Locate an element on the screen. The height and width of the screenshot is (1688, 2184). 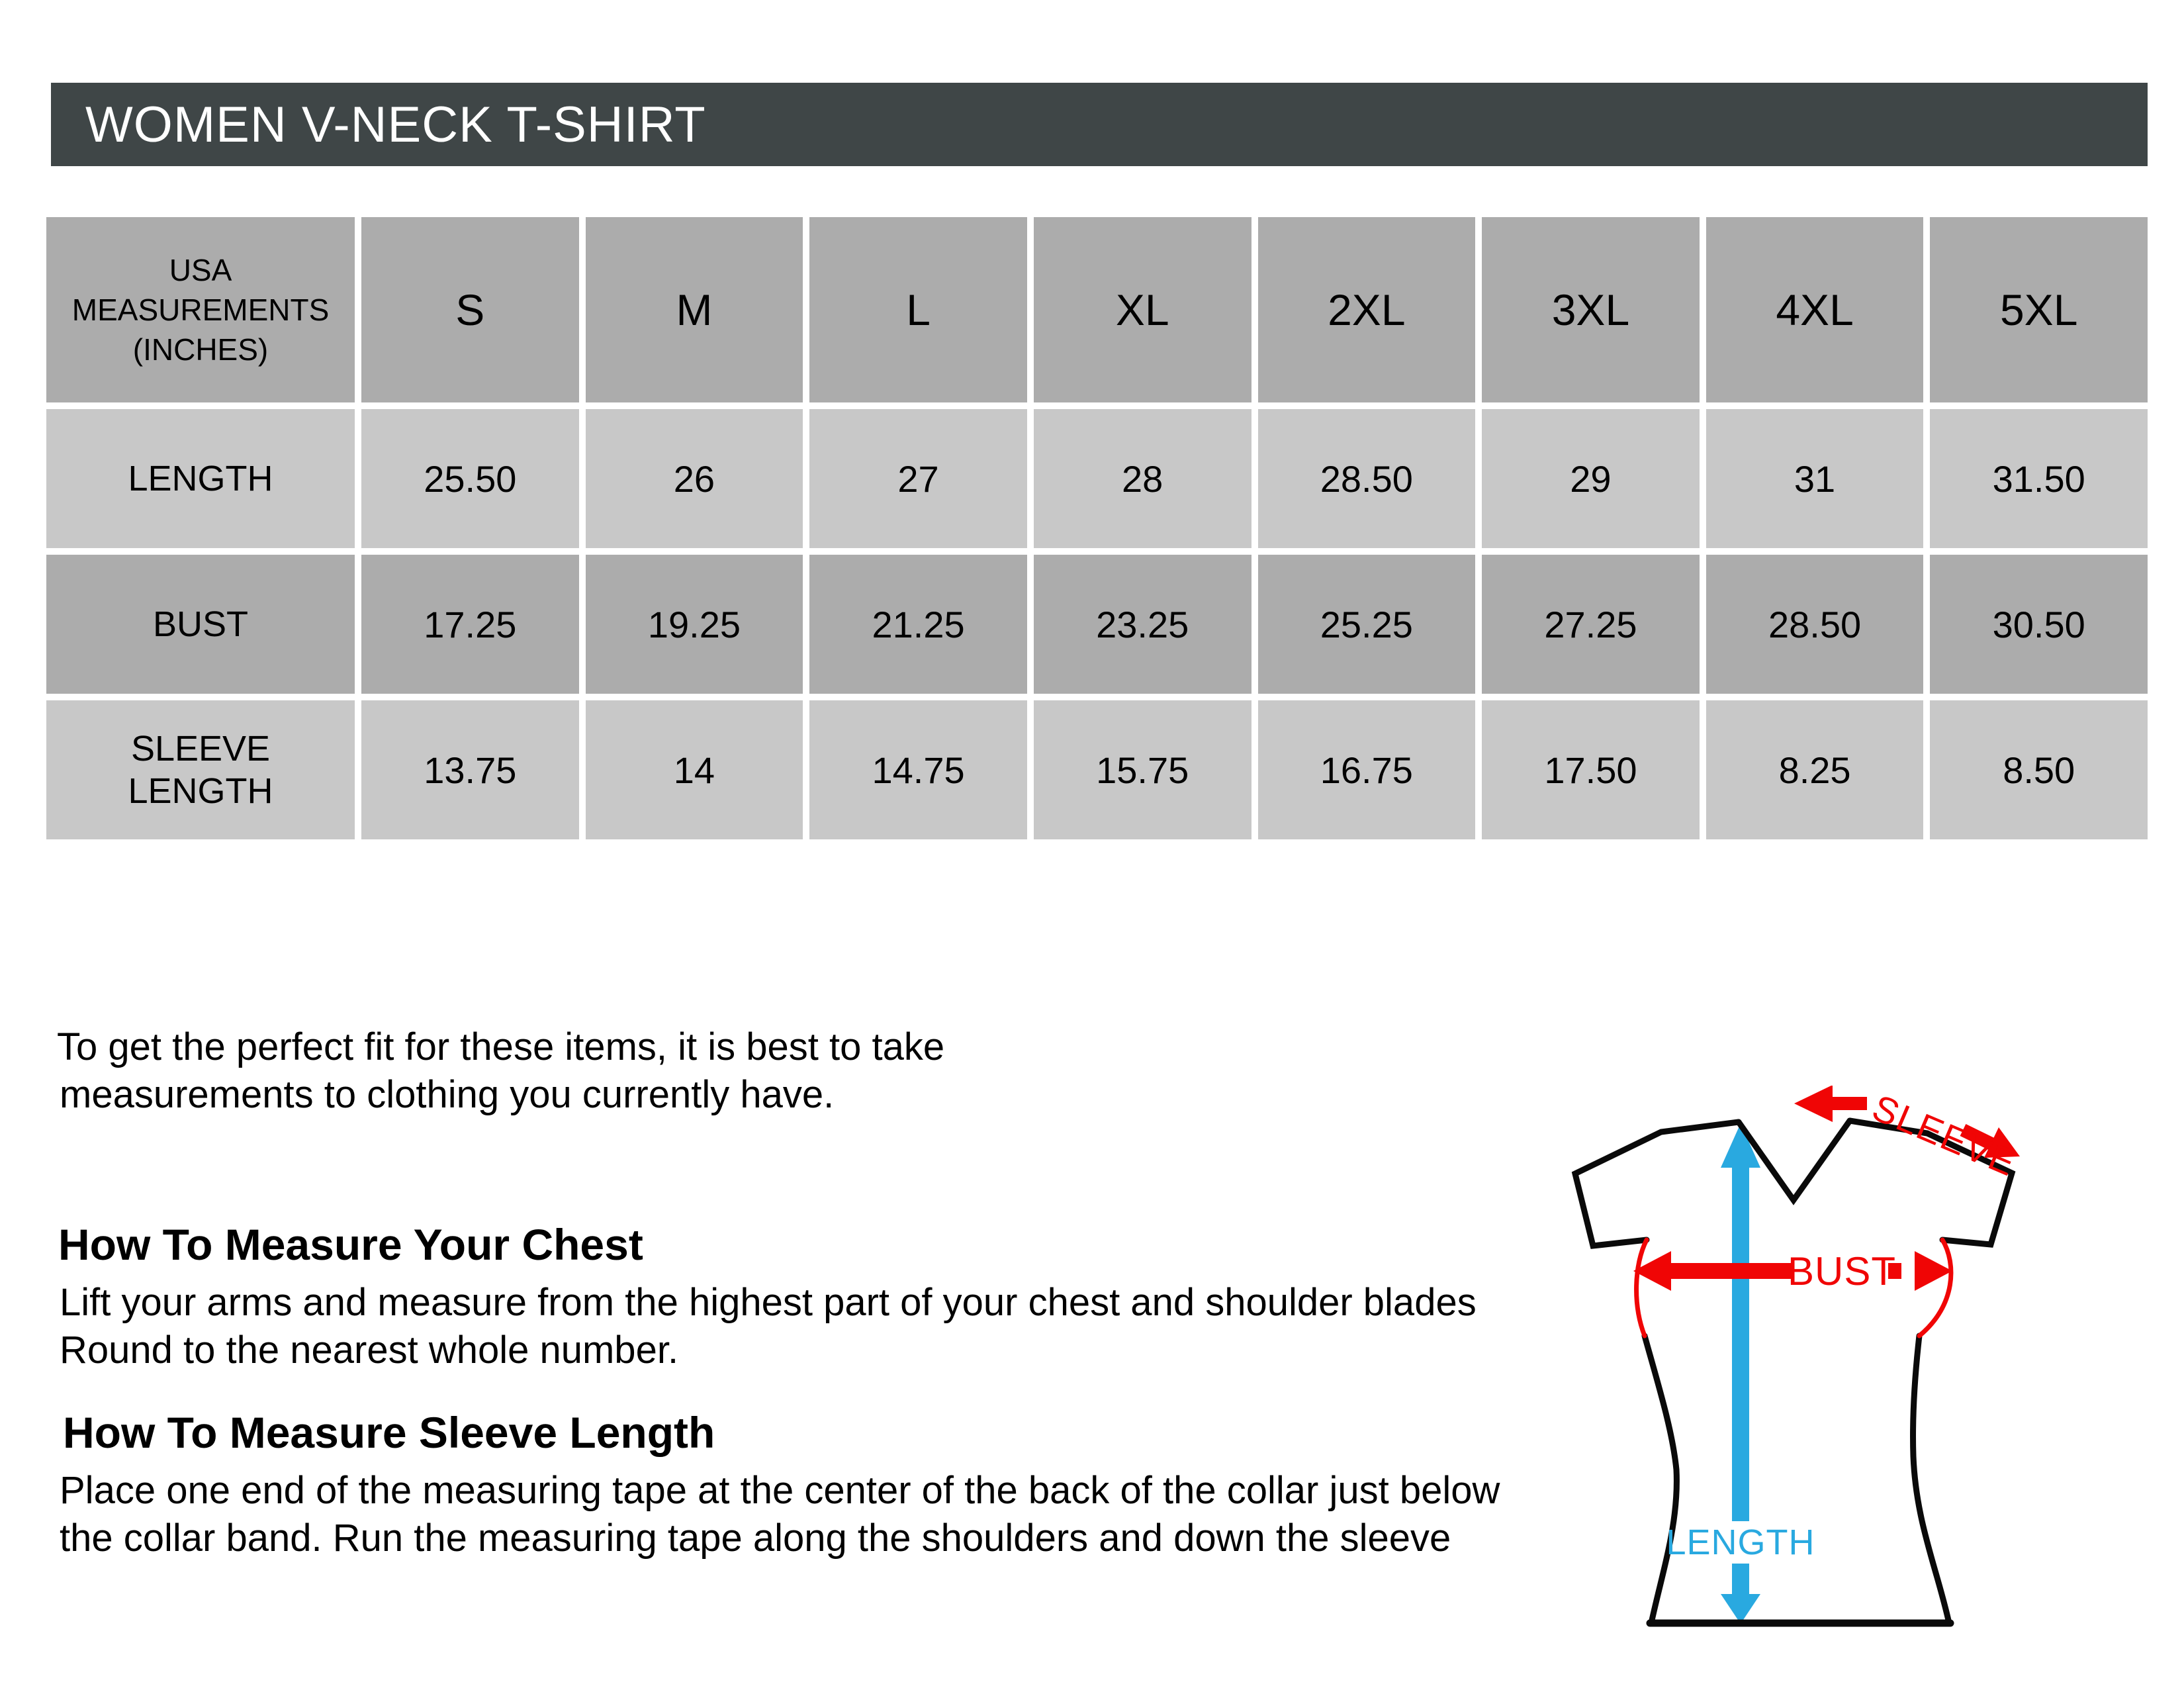
table-cell: 28 is located at coordinates (1142, 478).